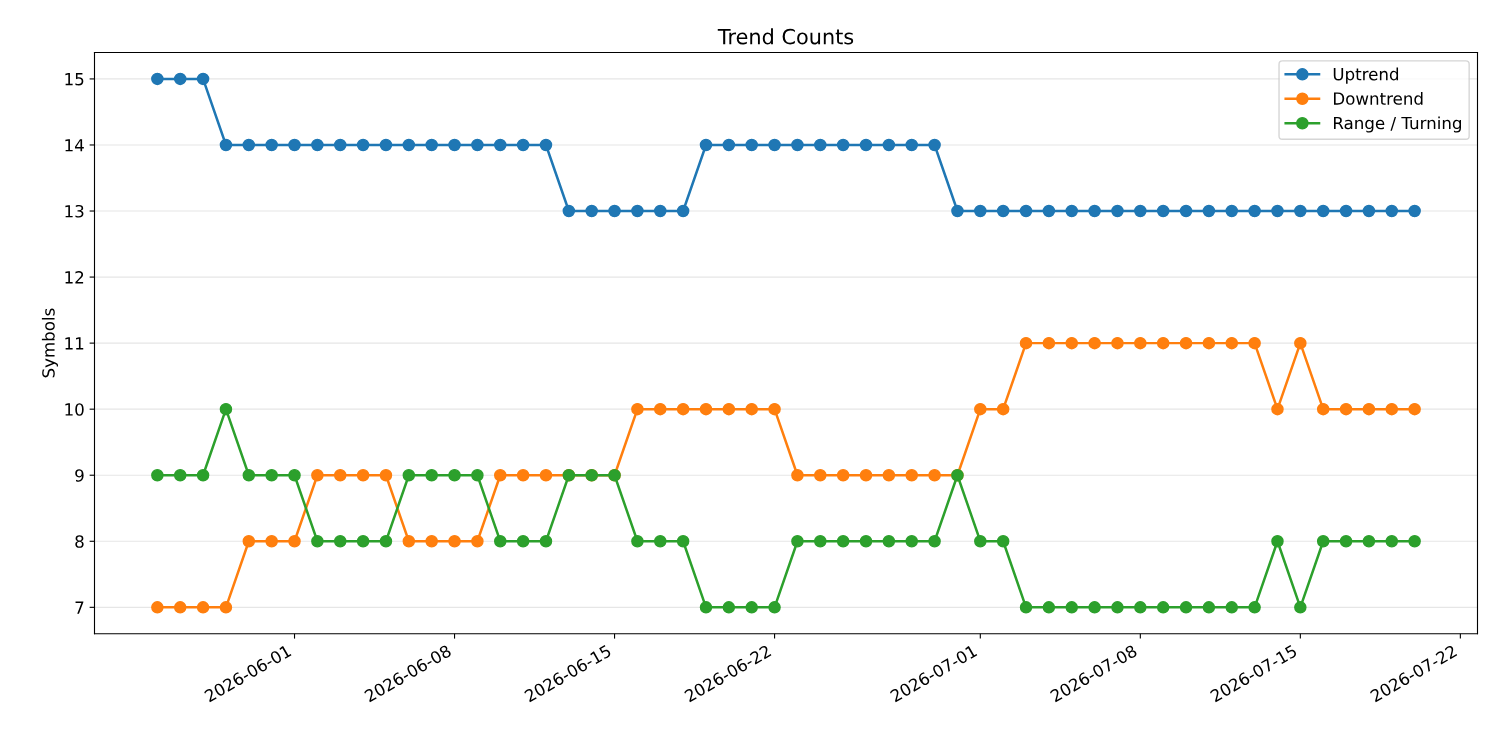  I want to click on y-tick-label: 9, so click(79, 475).